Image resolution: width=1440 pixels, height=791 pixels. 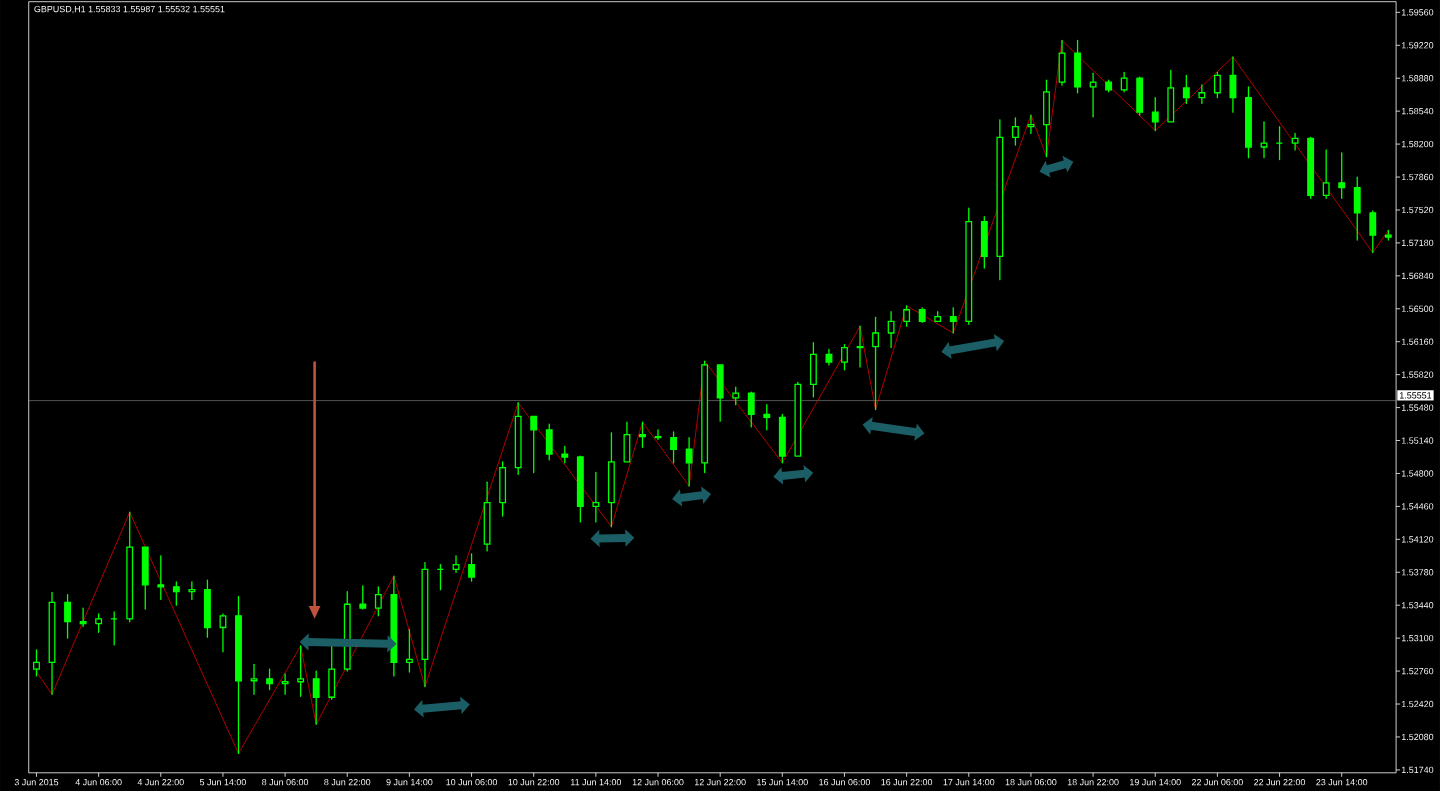 I want to click on y-tick-label: 1.55480, so click(x=1417, y=407).